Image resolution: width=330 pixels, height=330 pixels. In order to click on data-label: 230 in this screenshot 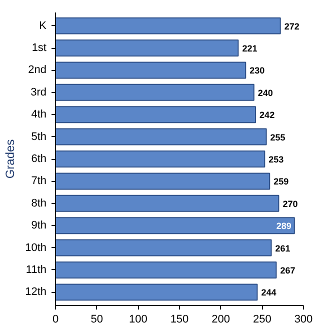, I will do `click(257, 71)`.